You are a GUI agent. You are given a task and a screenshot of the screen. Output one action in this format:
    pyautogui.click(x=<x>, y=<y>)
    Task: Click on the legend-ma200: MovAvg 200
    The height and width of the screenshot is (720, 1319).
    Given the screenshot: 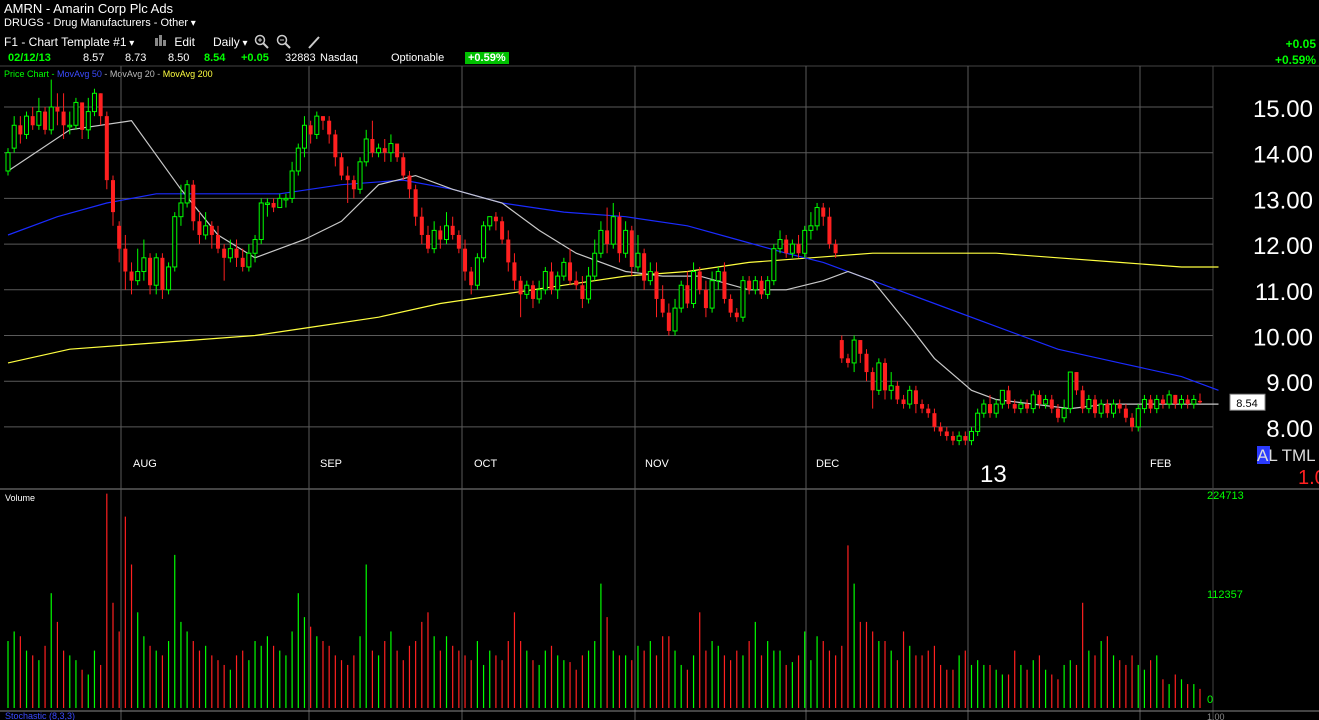 What is the action you would take?
    pyautogui.click(x=187, y=74)
    